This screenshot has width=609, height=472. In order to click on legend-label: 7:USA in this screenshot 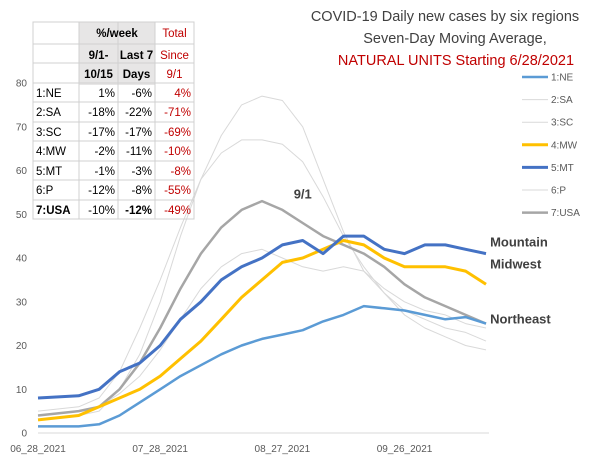, I will do `click(565, 213)`.